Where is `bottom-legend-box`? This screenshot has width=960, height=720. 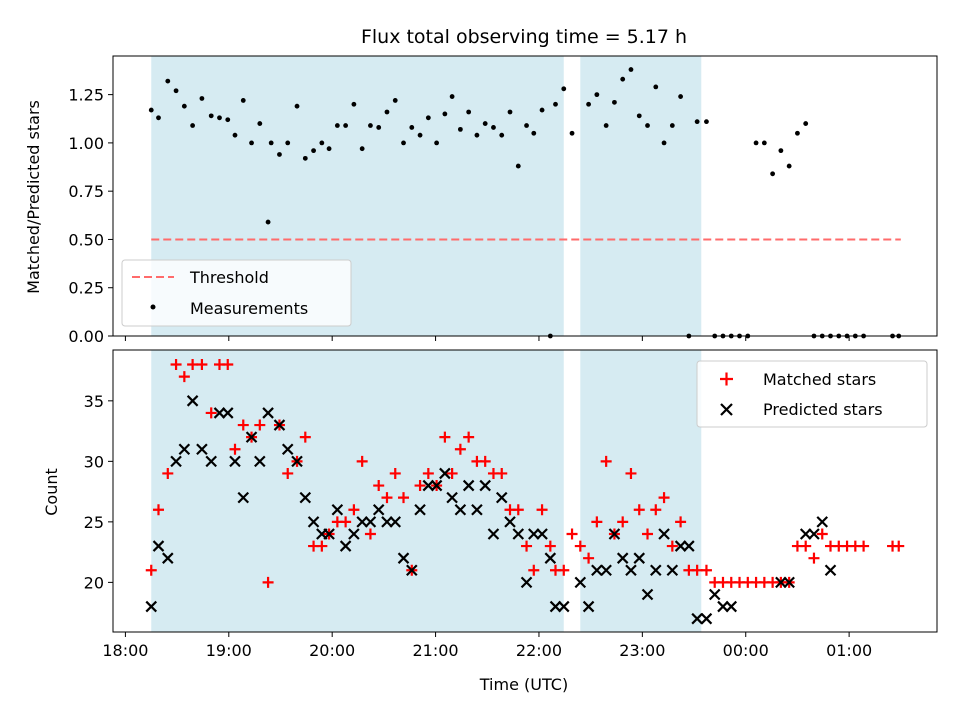 bottom-legend-box is located at coordinates (812, 394).